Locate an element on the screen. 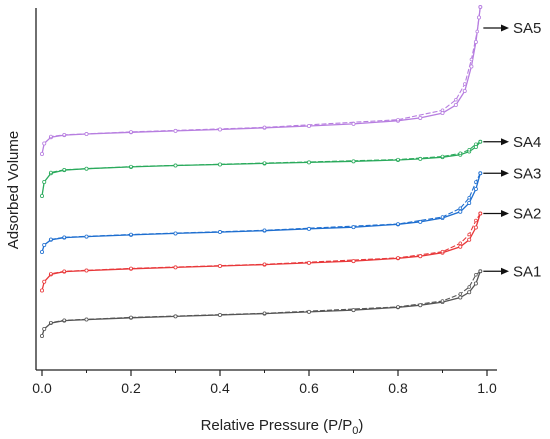  adsorption-curve-sa4 is located at coordinates (261, 169).